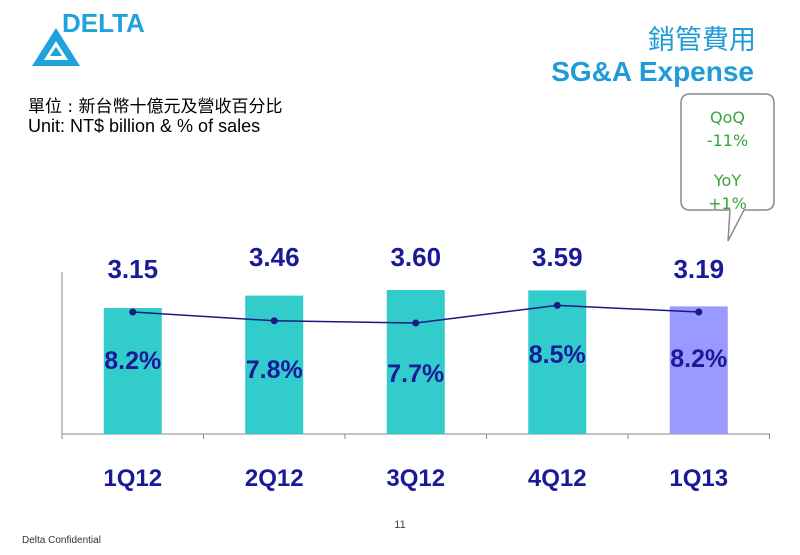 The image size is (800, 555). Describe the element at coordinates (727, 117) in the screenshot. I see `qoq-label: QoQ` at that location.